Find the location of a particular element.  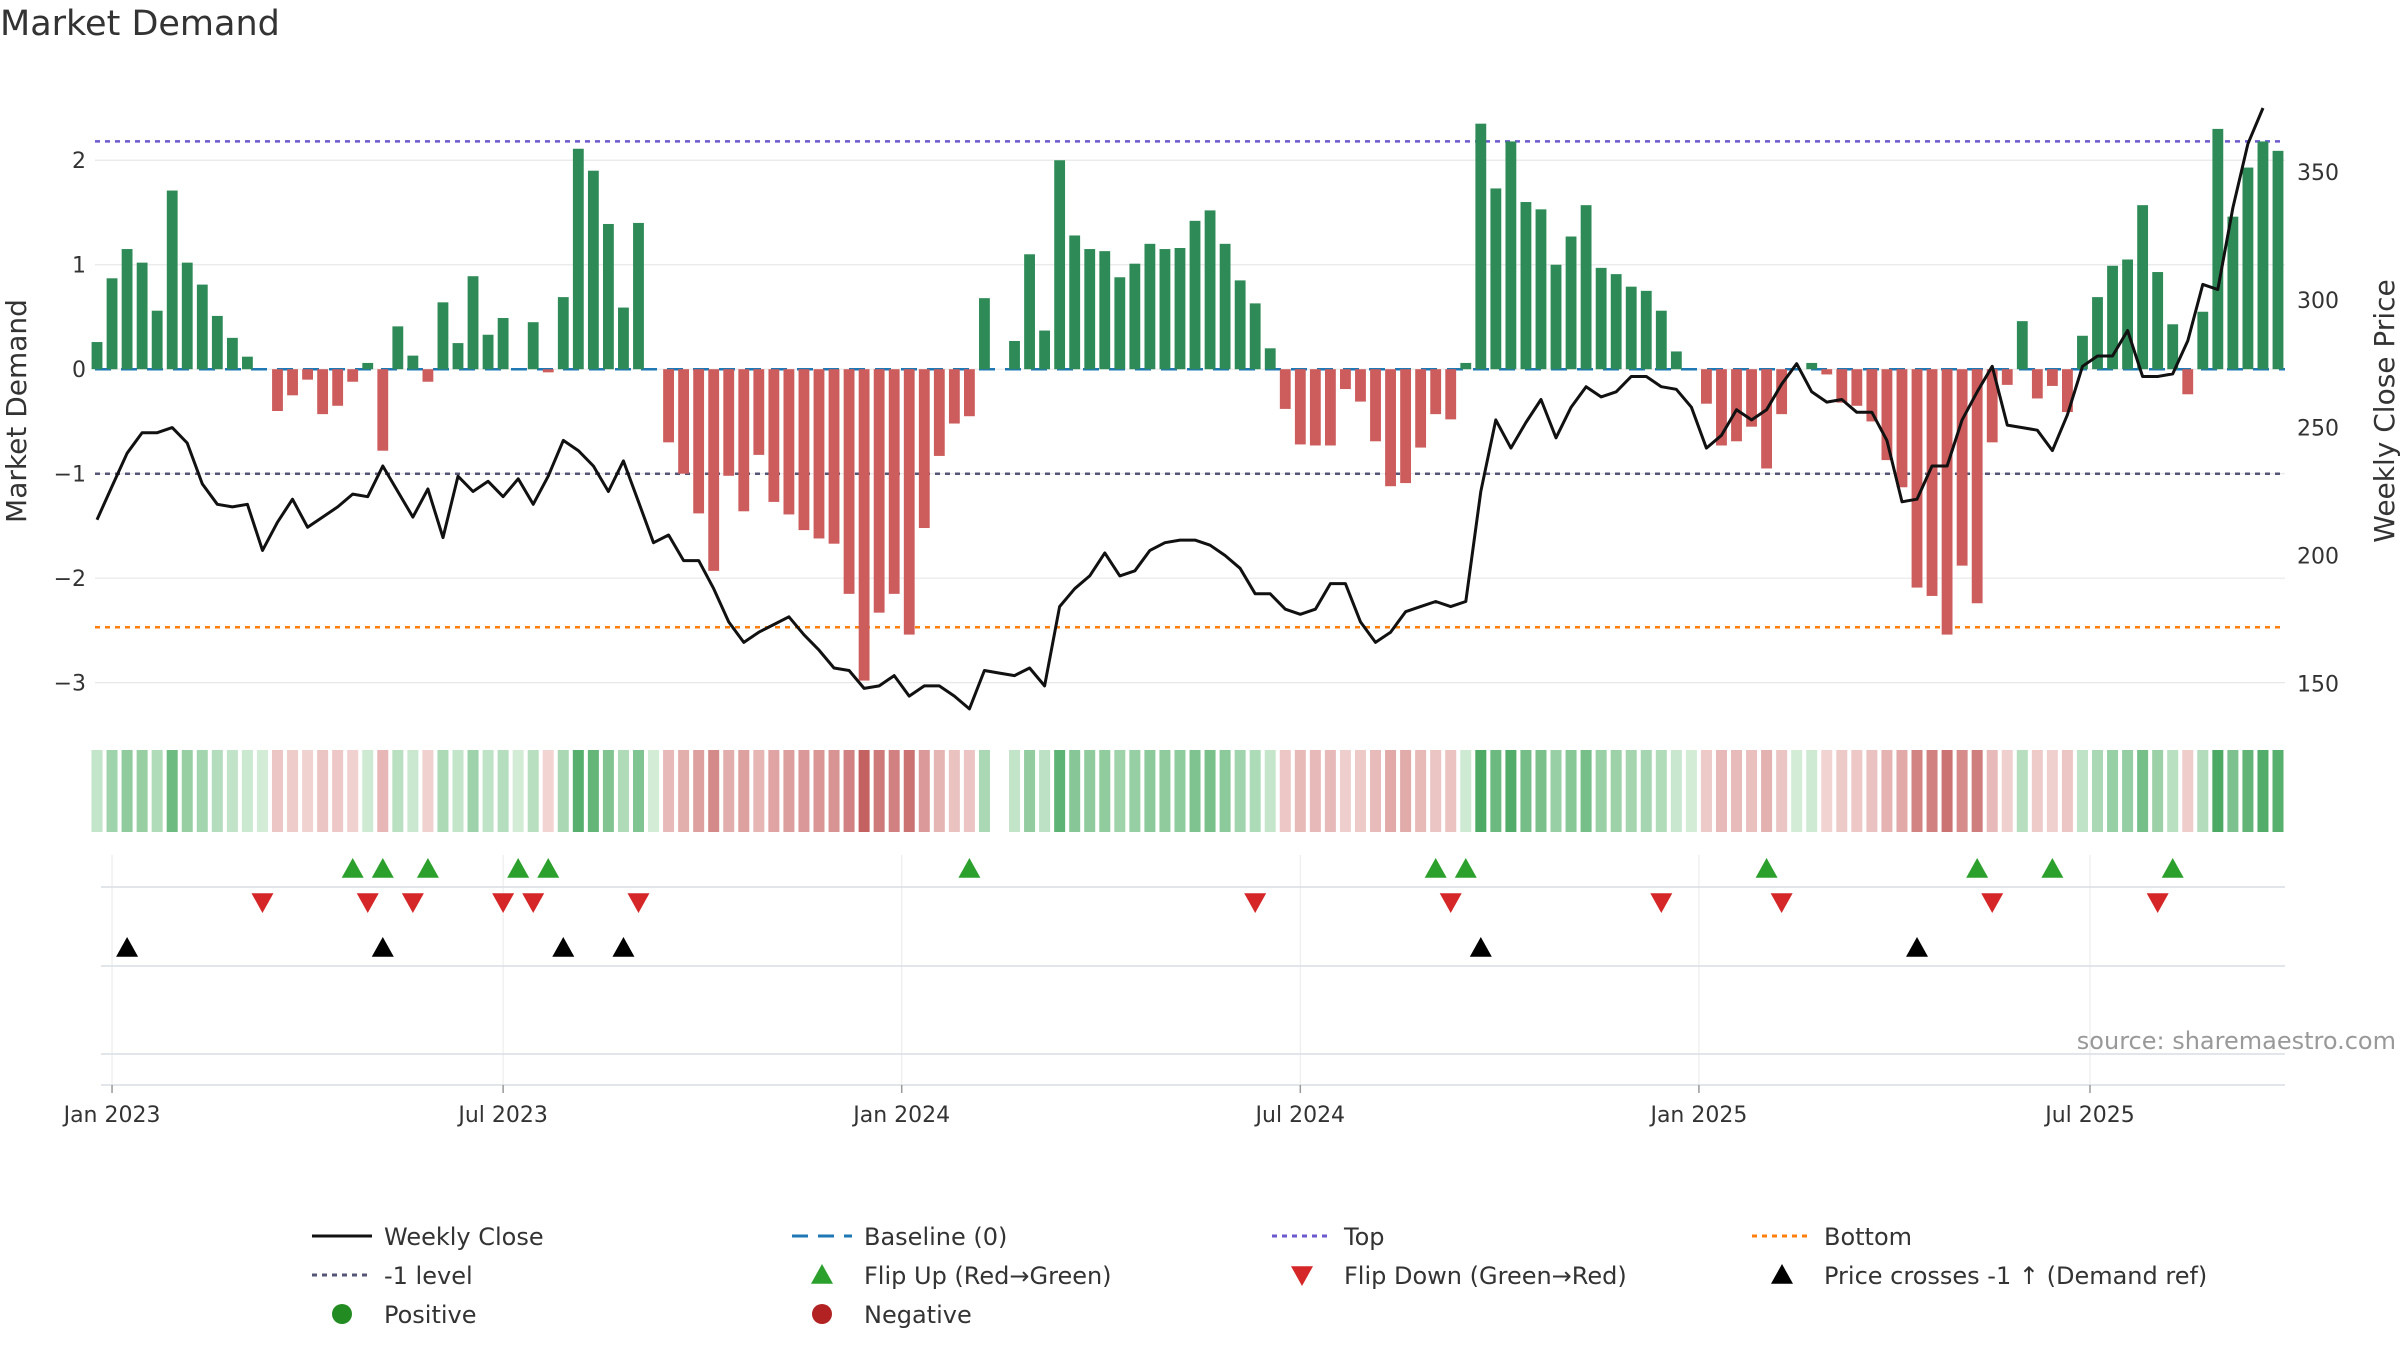

y-tick-label: 2 is located at coordinates (79, 161).